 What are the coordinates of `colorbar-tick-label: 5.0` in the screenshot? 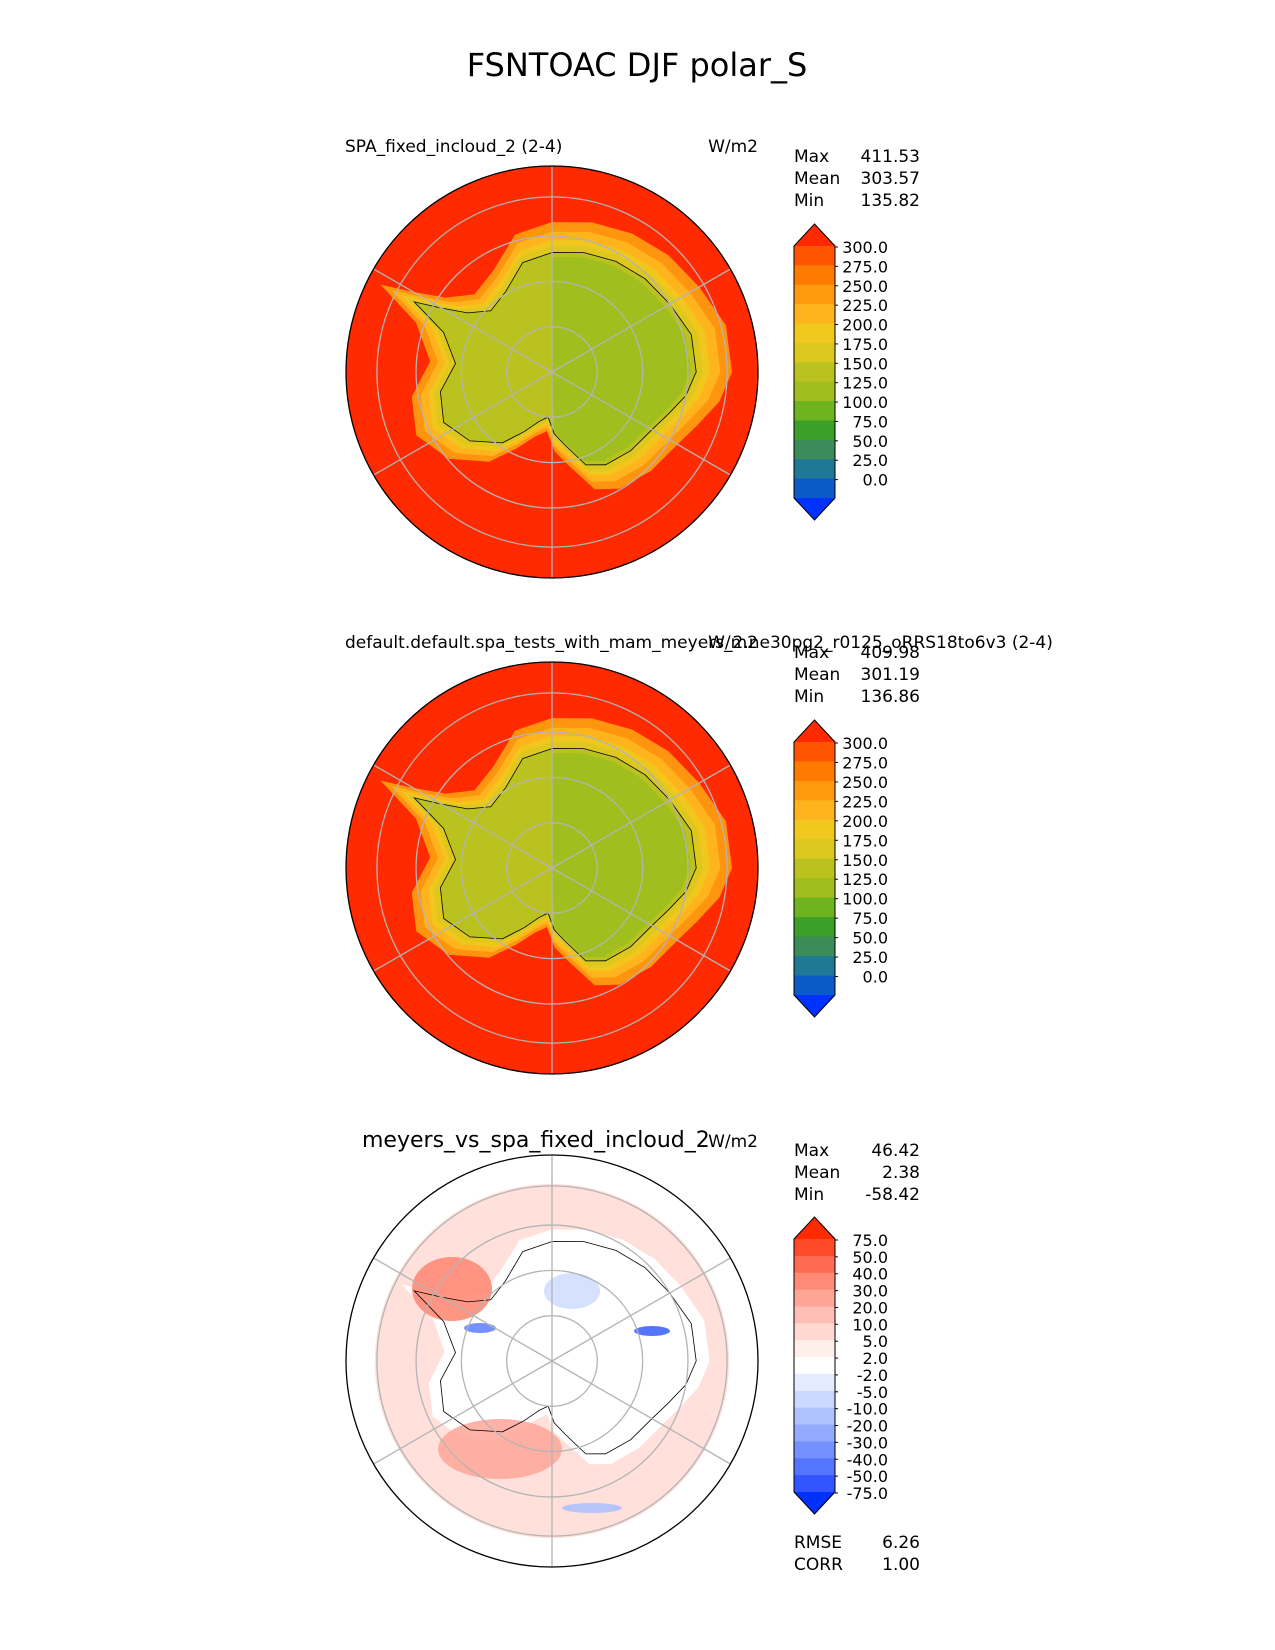 It's located at (875, 1341).